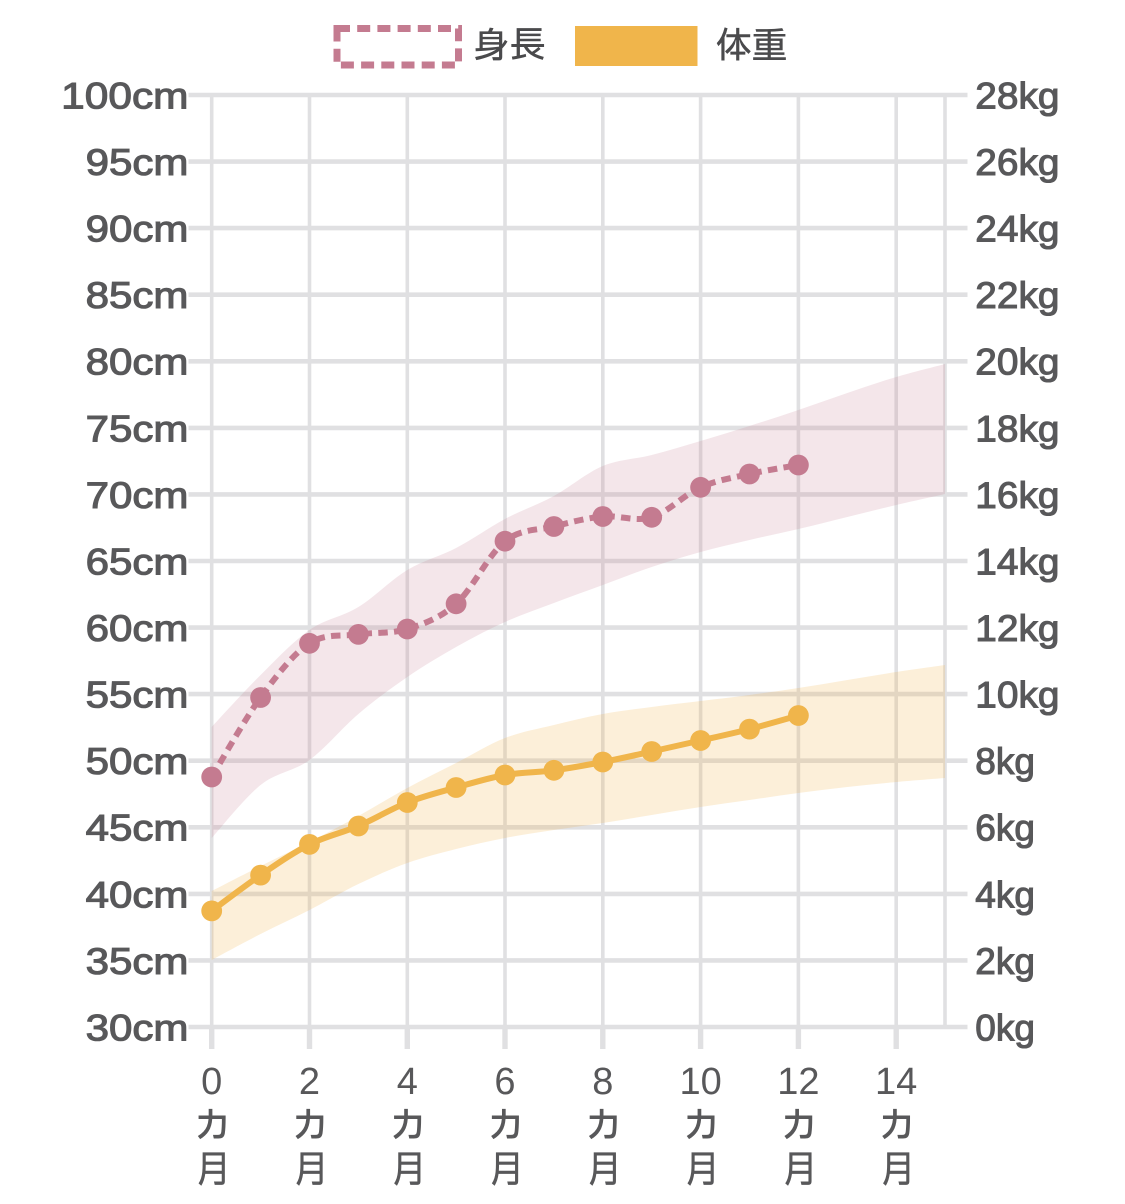 This screenshot has width=1125, height=1204. Describe the element at coordinates (137, 628) in the screenshot. I see `svg-text: 60cm` at that location.